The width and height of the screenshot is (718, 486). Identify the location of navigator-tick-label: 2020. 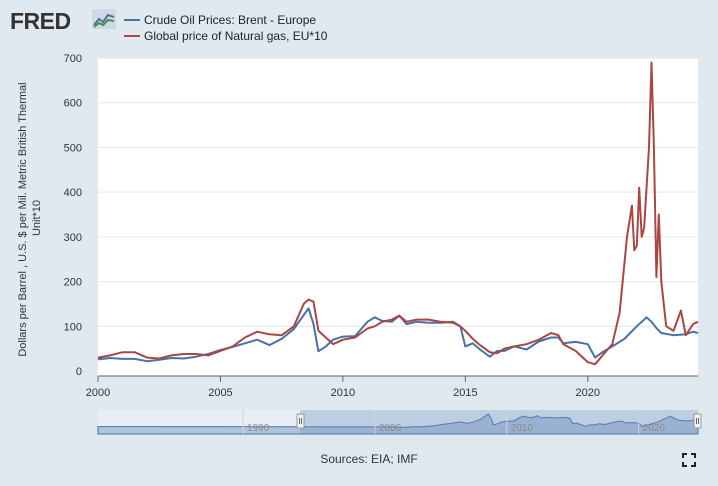
(654, 428).